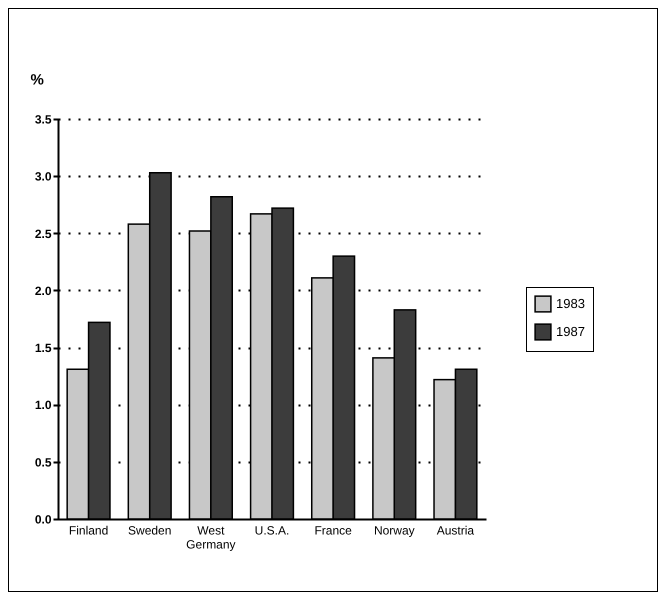 This screenshot has width=668, height=604. Describe the element at coordinates (37, 80) in the screenshot. I see `y-axis-title: %` at that location.